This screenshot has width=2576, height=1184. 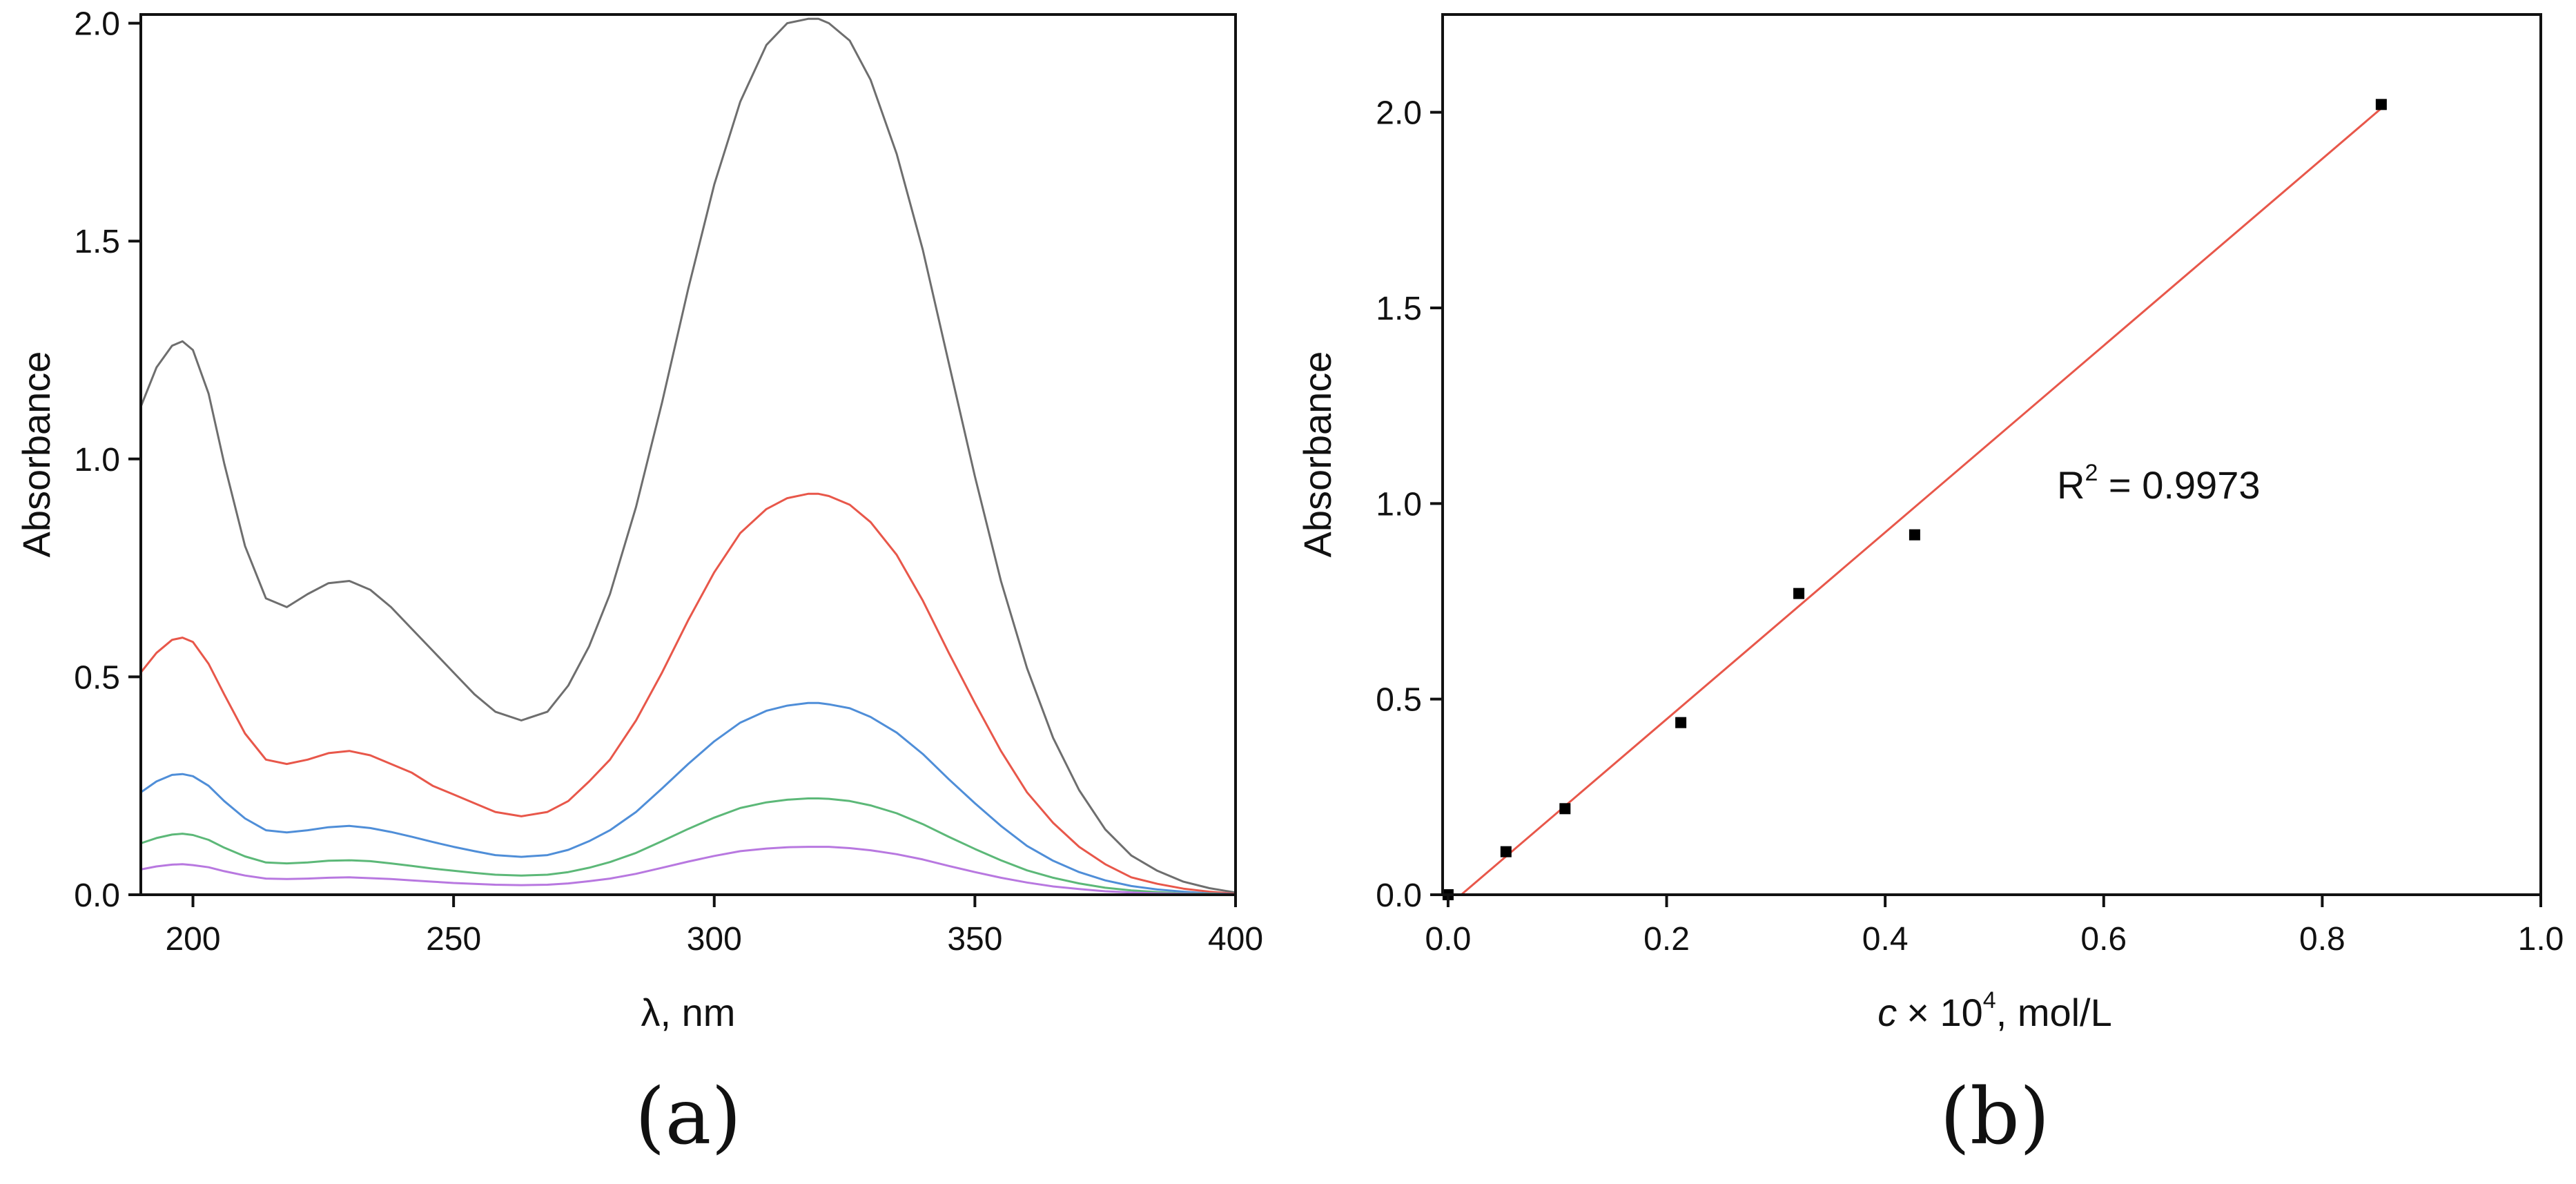 I want to click on x-tick-label: 0.8, so click(x=2322, y=940).